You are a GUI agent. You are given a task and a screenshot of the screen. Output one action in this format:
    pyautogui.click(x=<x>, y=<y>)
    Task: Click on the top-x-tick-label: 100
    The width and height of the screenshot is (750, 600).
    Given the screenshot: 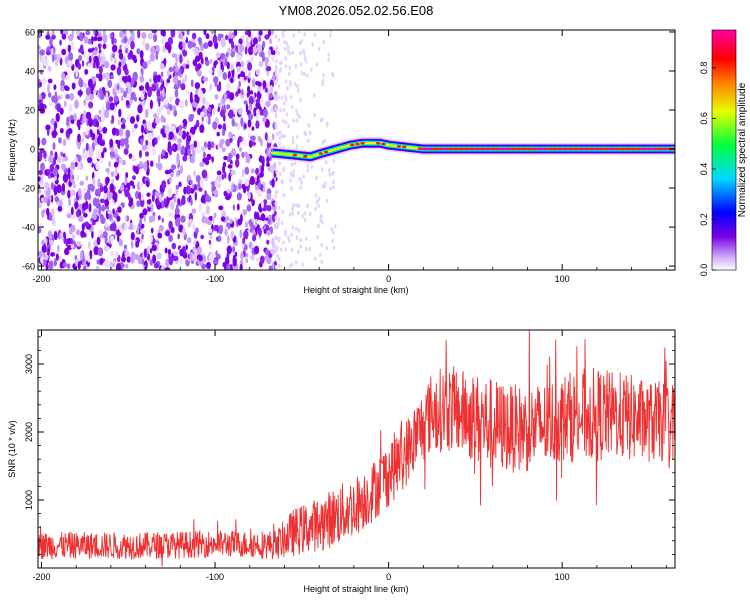 What is the action you would take?
    pyautogui.click(x=562, y=279)
    